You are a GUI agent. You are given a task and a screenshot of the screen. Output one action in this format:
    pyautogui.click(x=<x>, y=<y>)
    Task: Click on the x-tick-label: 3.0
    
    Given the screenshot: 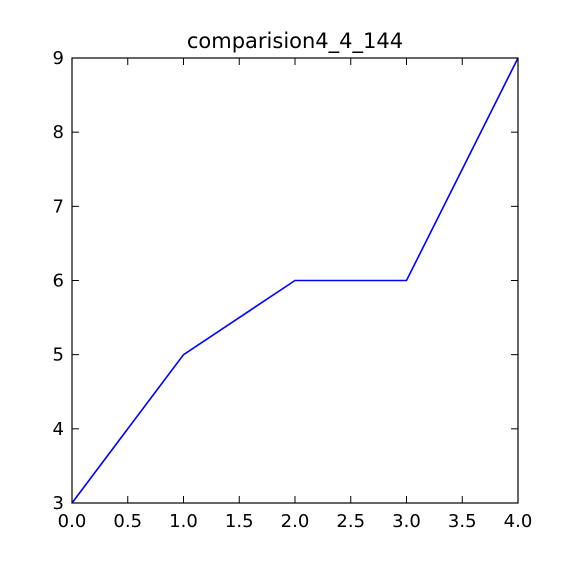 What is the action you would take?
    pyautogui.click(x=406, y=521)
    